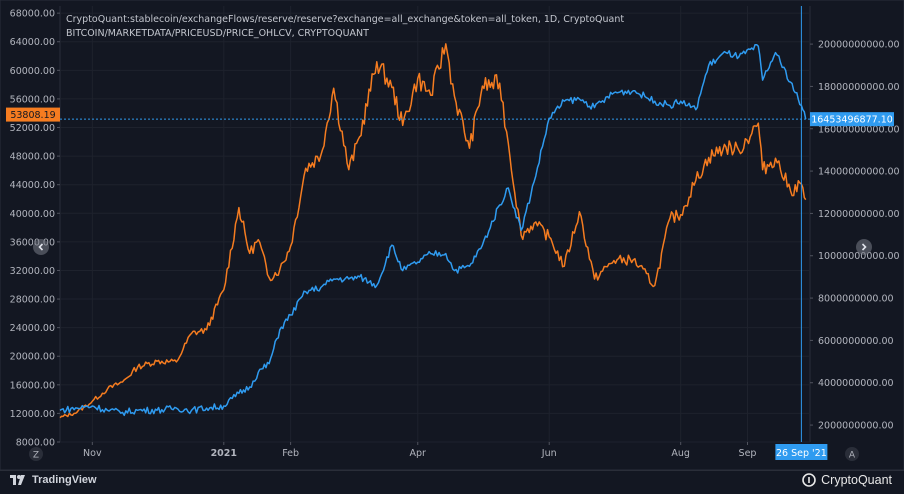  What do you see at coordinates (859, 256) in the screenshot?
I see `right-tick-label: 10000000000.00` at bounding box center [859, 256].